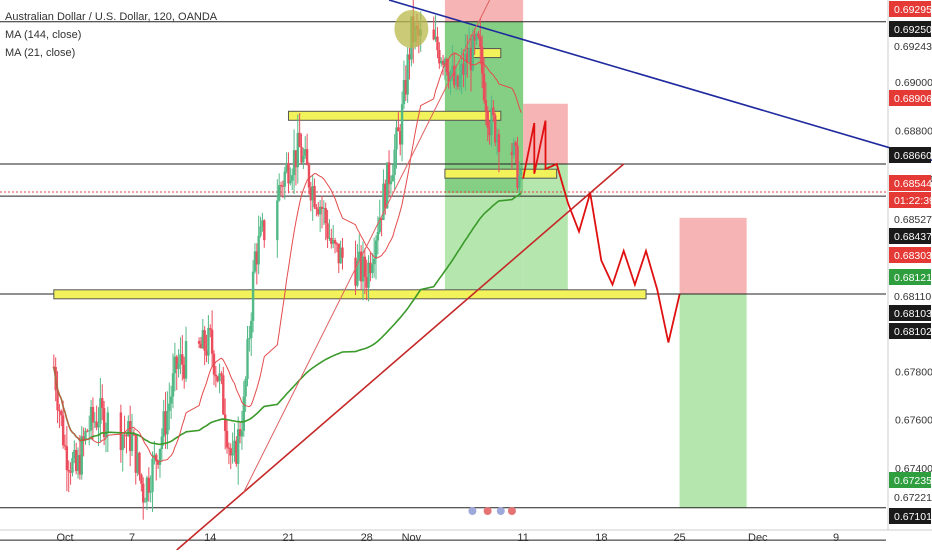  I want to click on price-tag-label: 0.68527, so click(913, 220).